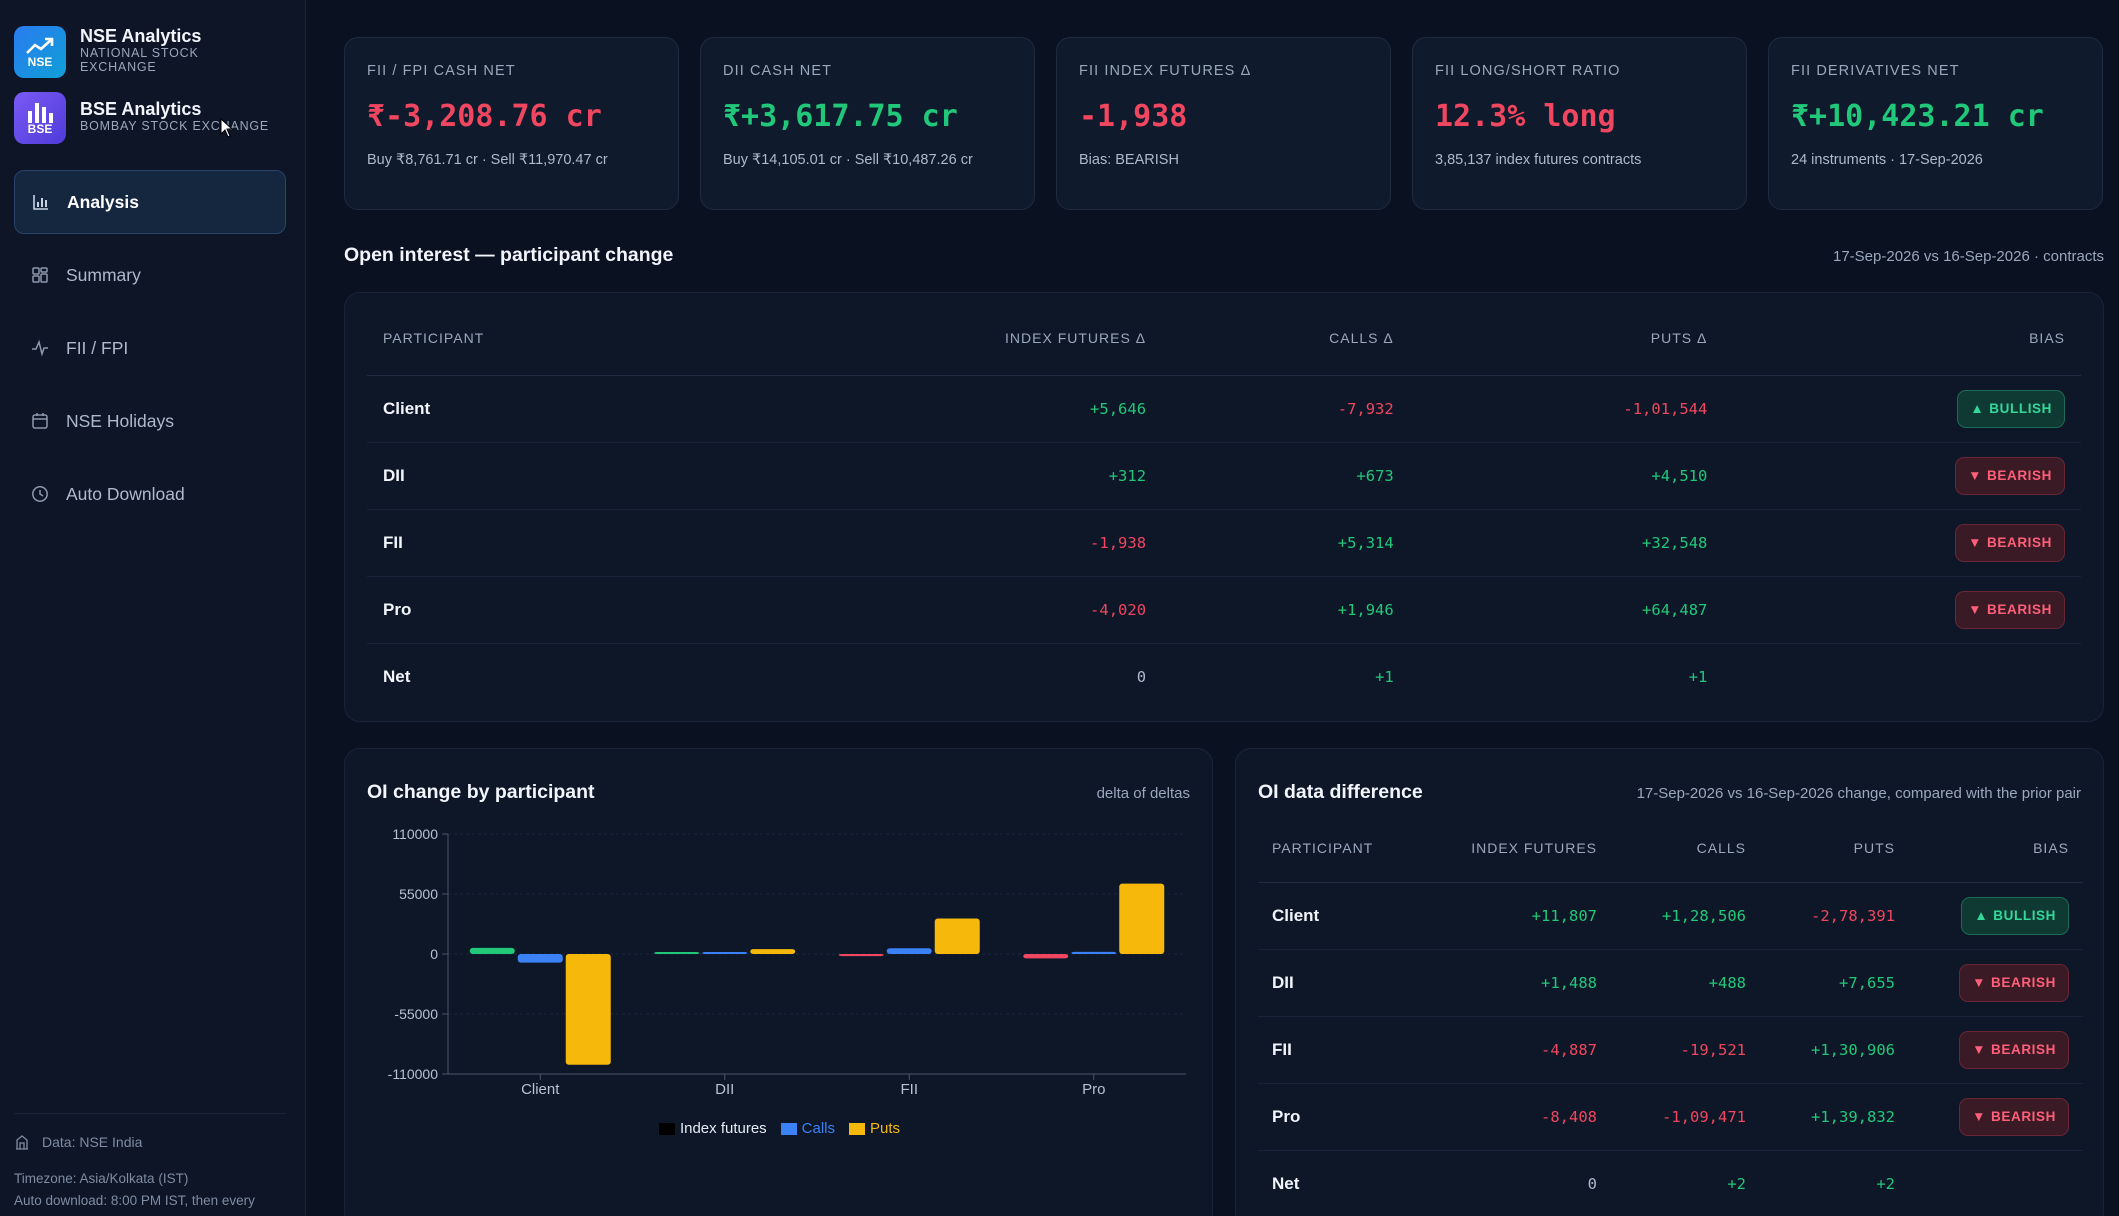 This screenshot has height=1216, width=2119. Describe the element at coordinates (1340, 792) in the screenshot. I see `diff-title: OI data difference` at that location.